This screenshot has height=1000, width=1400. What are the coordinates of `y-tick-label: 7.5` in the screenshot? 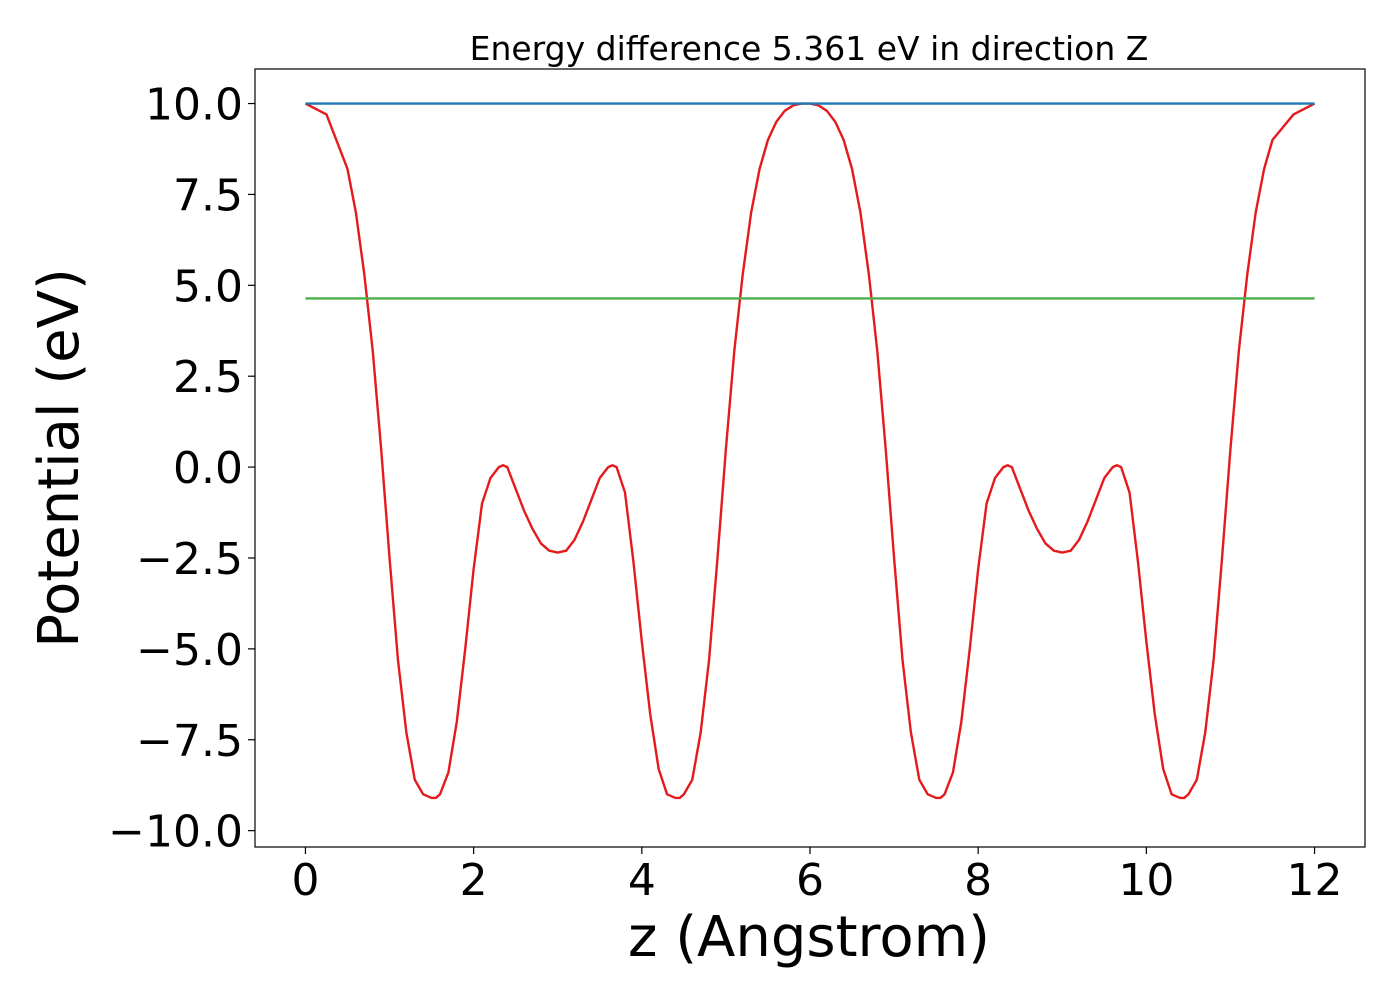 It's located at (208, 195).